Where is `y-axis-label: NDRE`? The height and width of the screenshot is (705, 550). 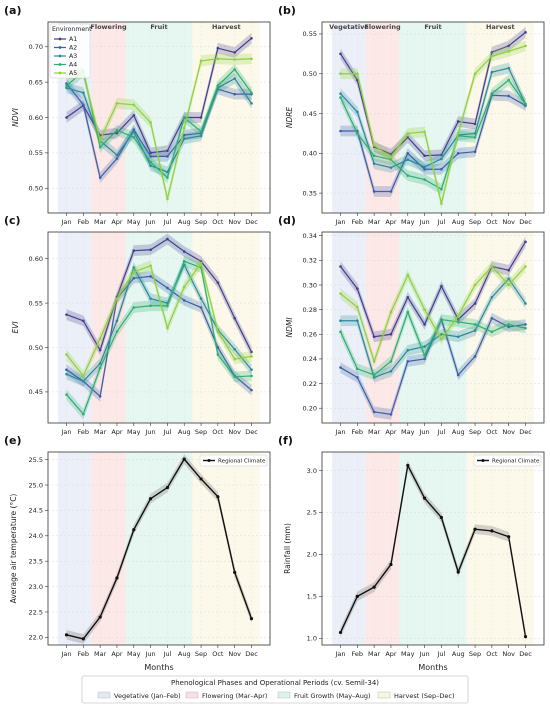 y-axis-label: NDRE is located at coordinates (289, 118).